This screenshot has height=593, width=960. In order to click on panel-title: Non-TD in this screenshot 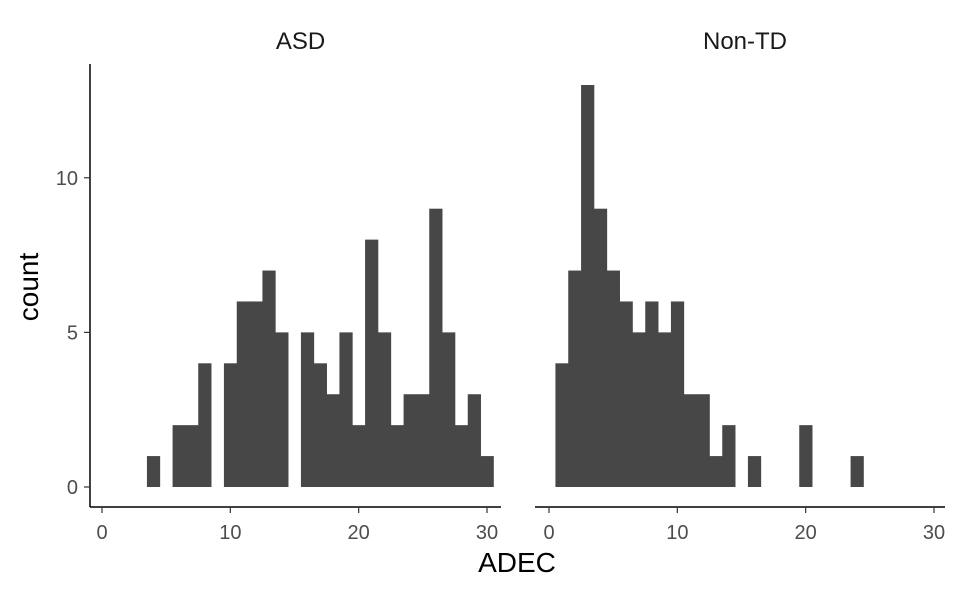, I will do `click(745, 41)`.